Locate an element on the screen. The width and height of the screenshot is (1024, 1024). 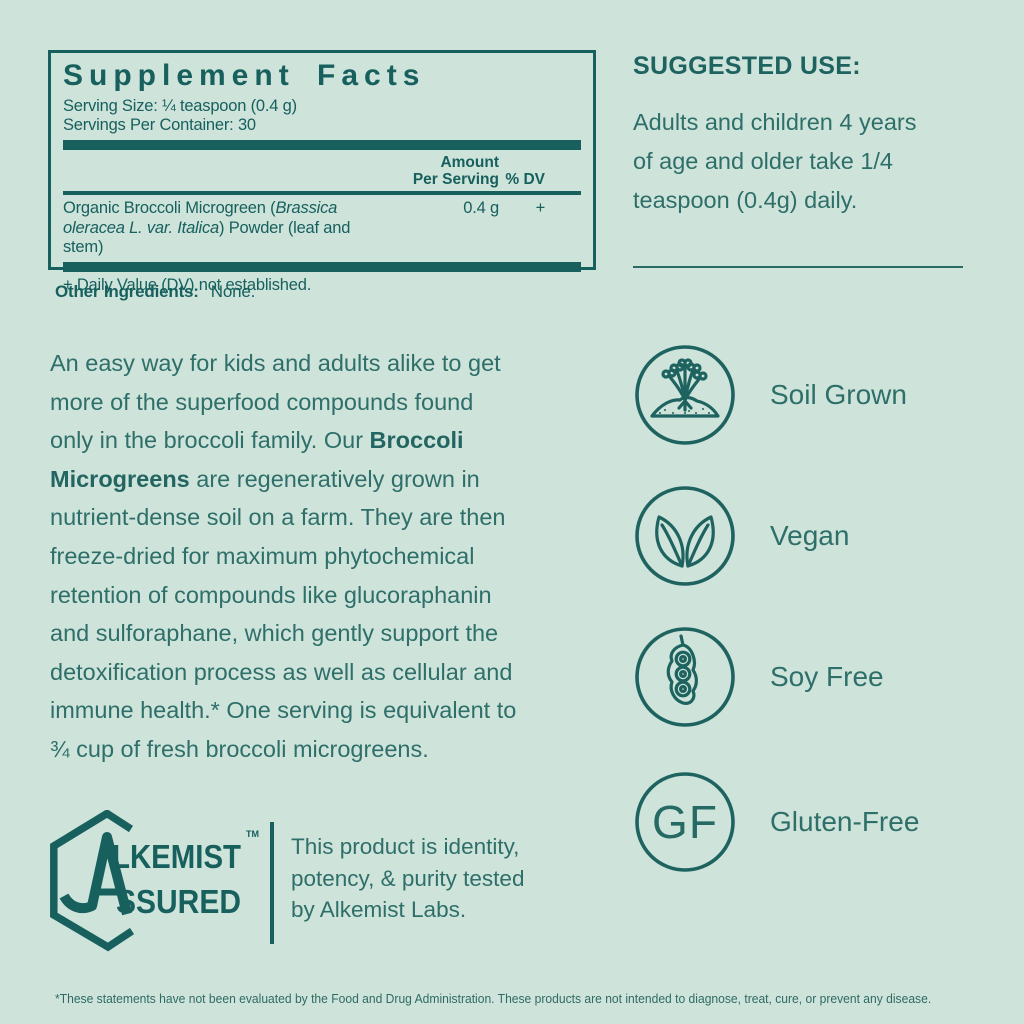
daily-value-footnote: + Daily Value (DV) not established. is located at coordinates (187, 284).